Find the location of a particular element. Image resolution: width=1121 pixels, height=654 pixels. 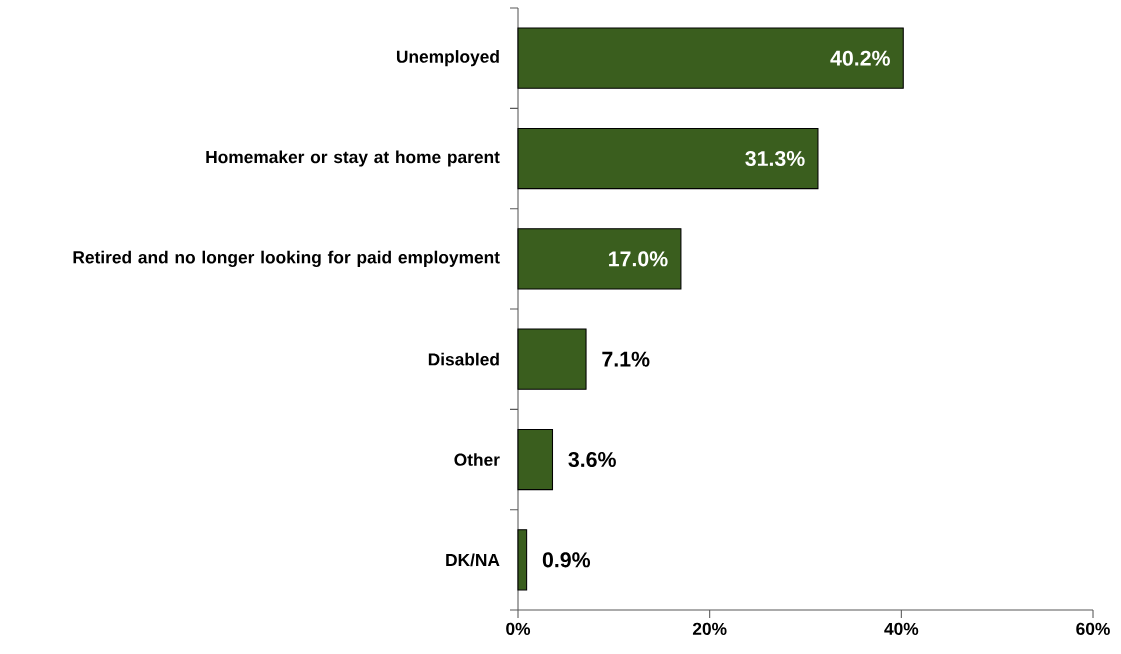

data-label: 17.0% is located at coordinates (638, 259).